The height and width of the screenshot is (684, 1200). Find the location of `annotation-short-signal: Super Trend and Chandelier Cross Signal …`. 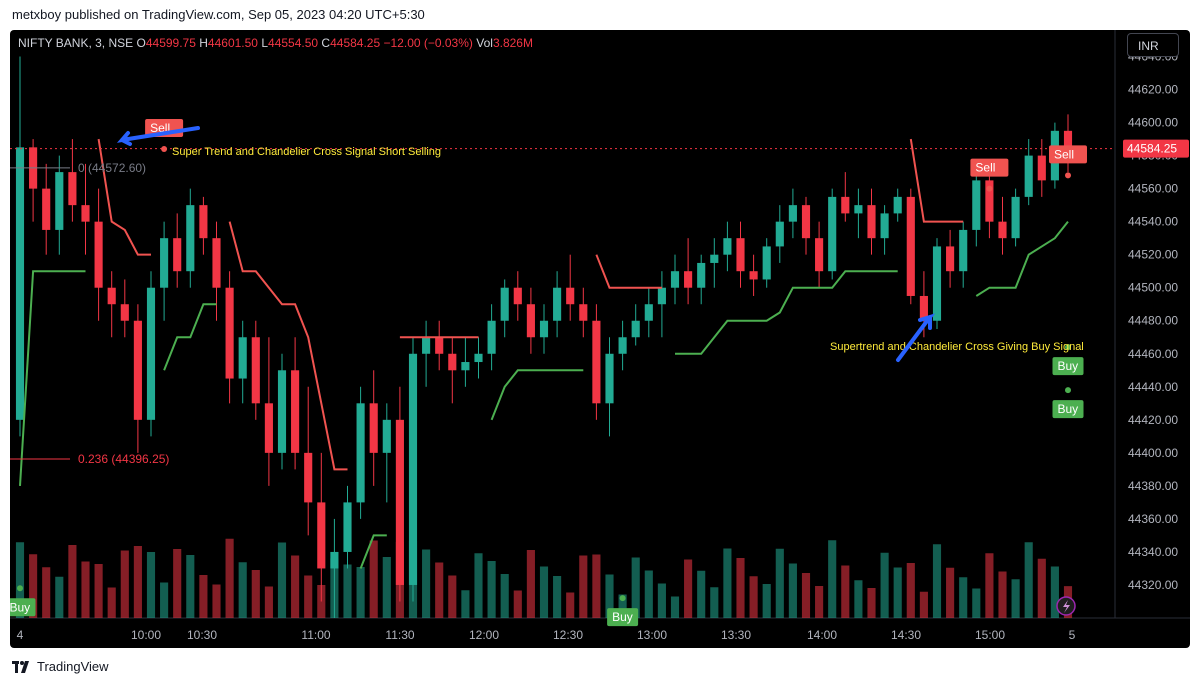

annotation-short-signal: Super Trend and Chandelier Cross Signal … is located at coordinates (306, 152).